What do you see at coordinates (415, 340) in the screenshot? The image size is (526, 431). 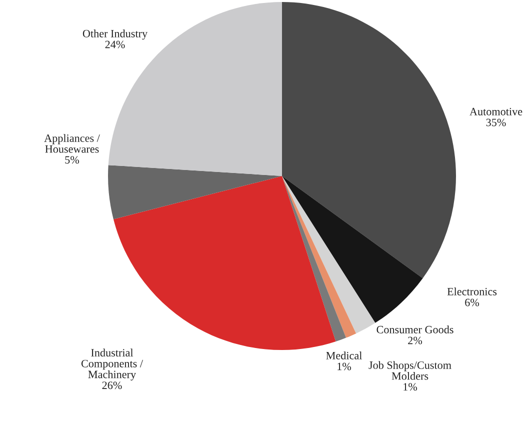 I see `data-label: 2%` at bounding box center [415, 340].